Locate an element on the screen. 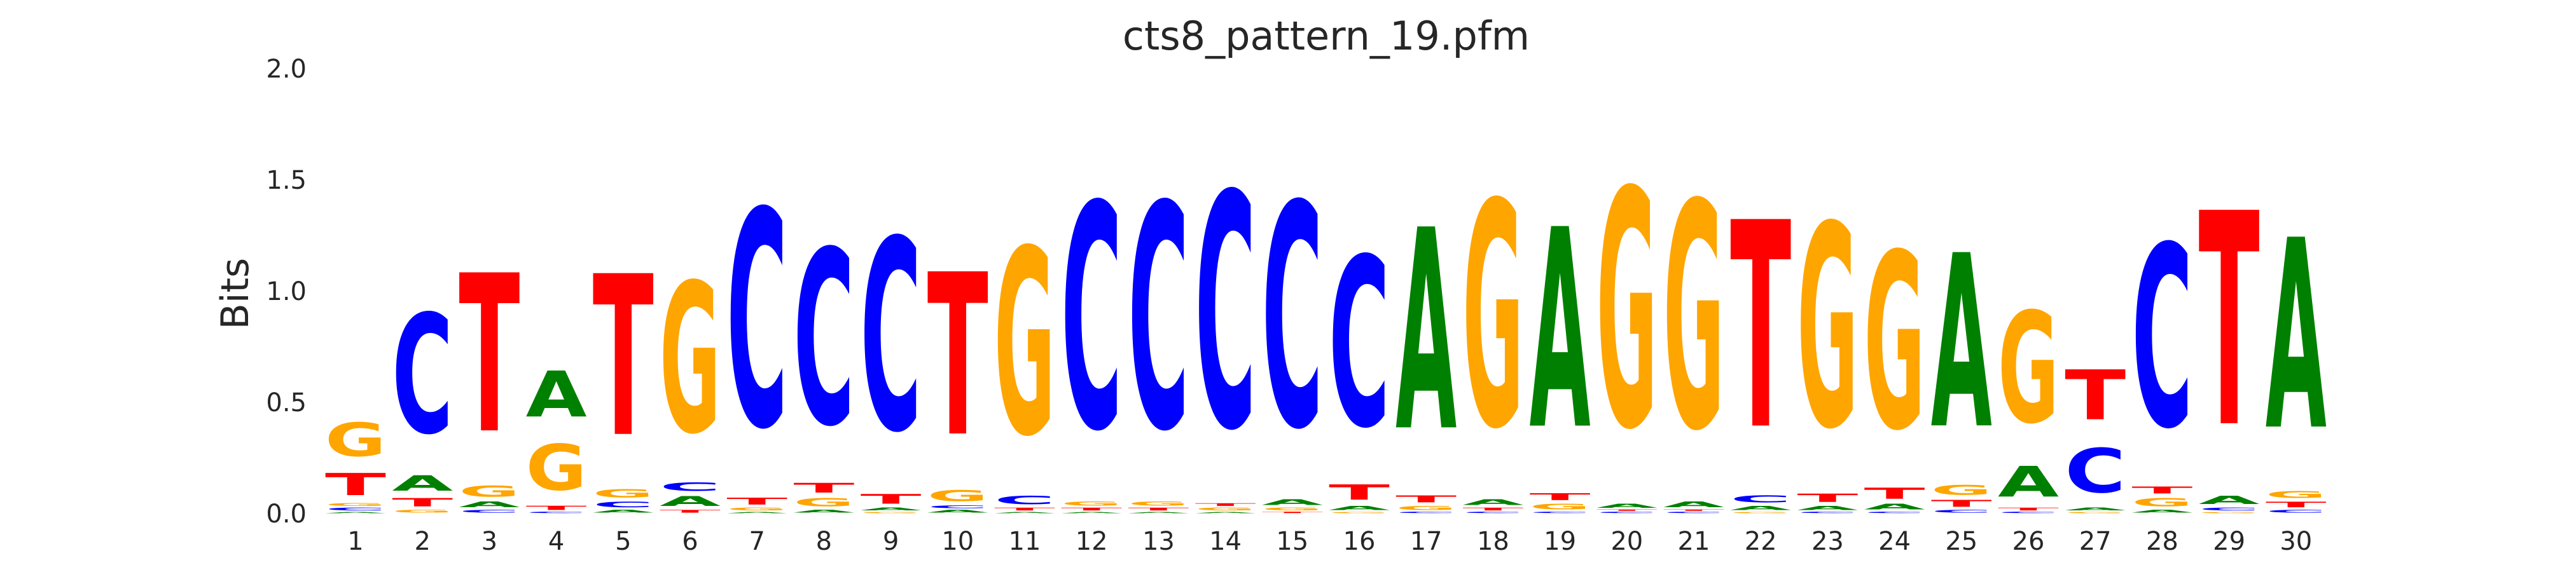 The width and height of the screenshot is (2576, 572). x-tick-label: 5 is located at coordinates (623, 541).